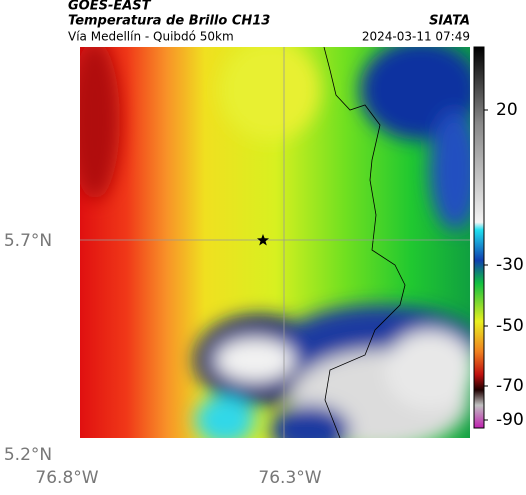  I want to click on source: GOES-EAST, so click(110, 7).